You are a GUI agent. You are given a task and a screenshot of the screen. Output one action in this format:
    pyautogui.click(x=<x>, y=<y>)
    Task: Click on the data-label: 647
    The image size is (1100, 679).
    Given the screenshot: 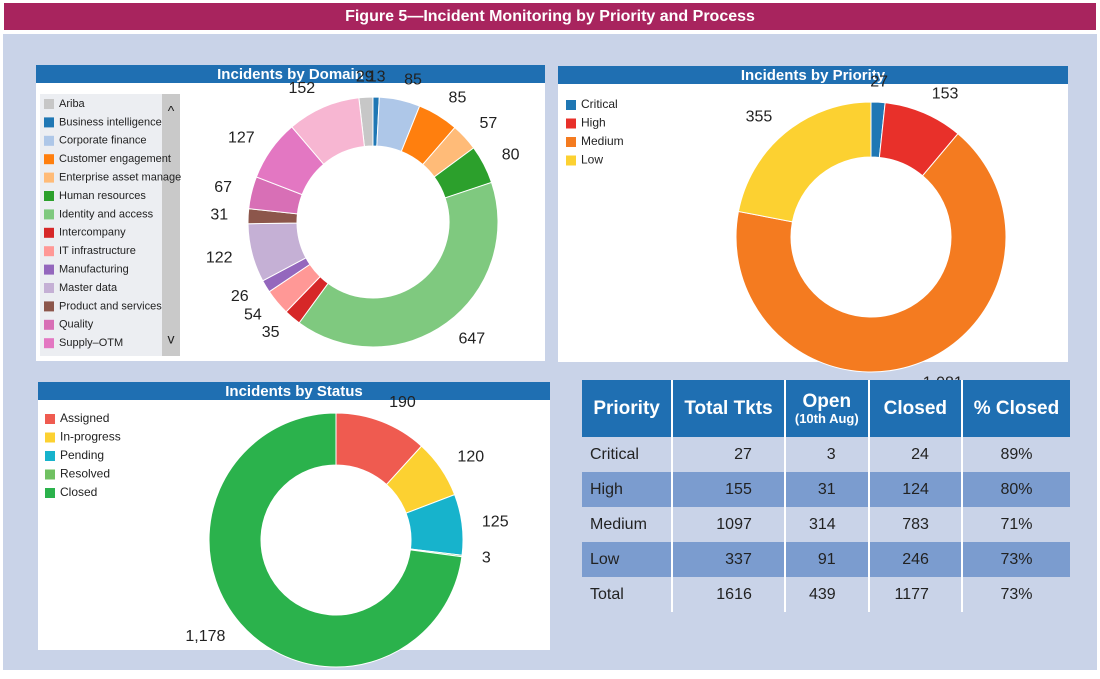 What is the action you would take?
    pyautogui.click(x=471, y=338)
    